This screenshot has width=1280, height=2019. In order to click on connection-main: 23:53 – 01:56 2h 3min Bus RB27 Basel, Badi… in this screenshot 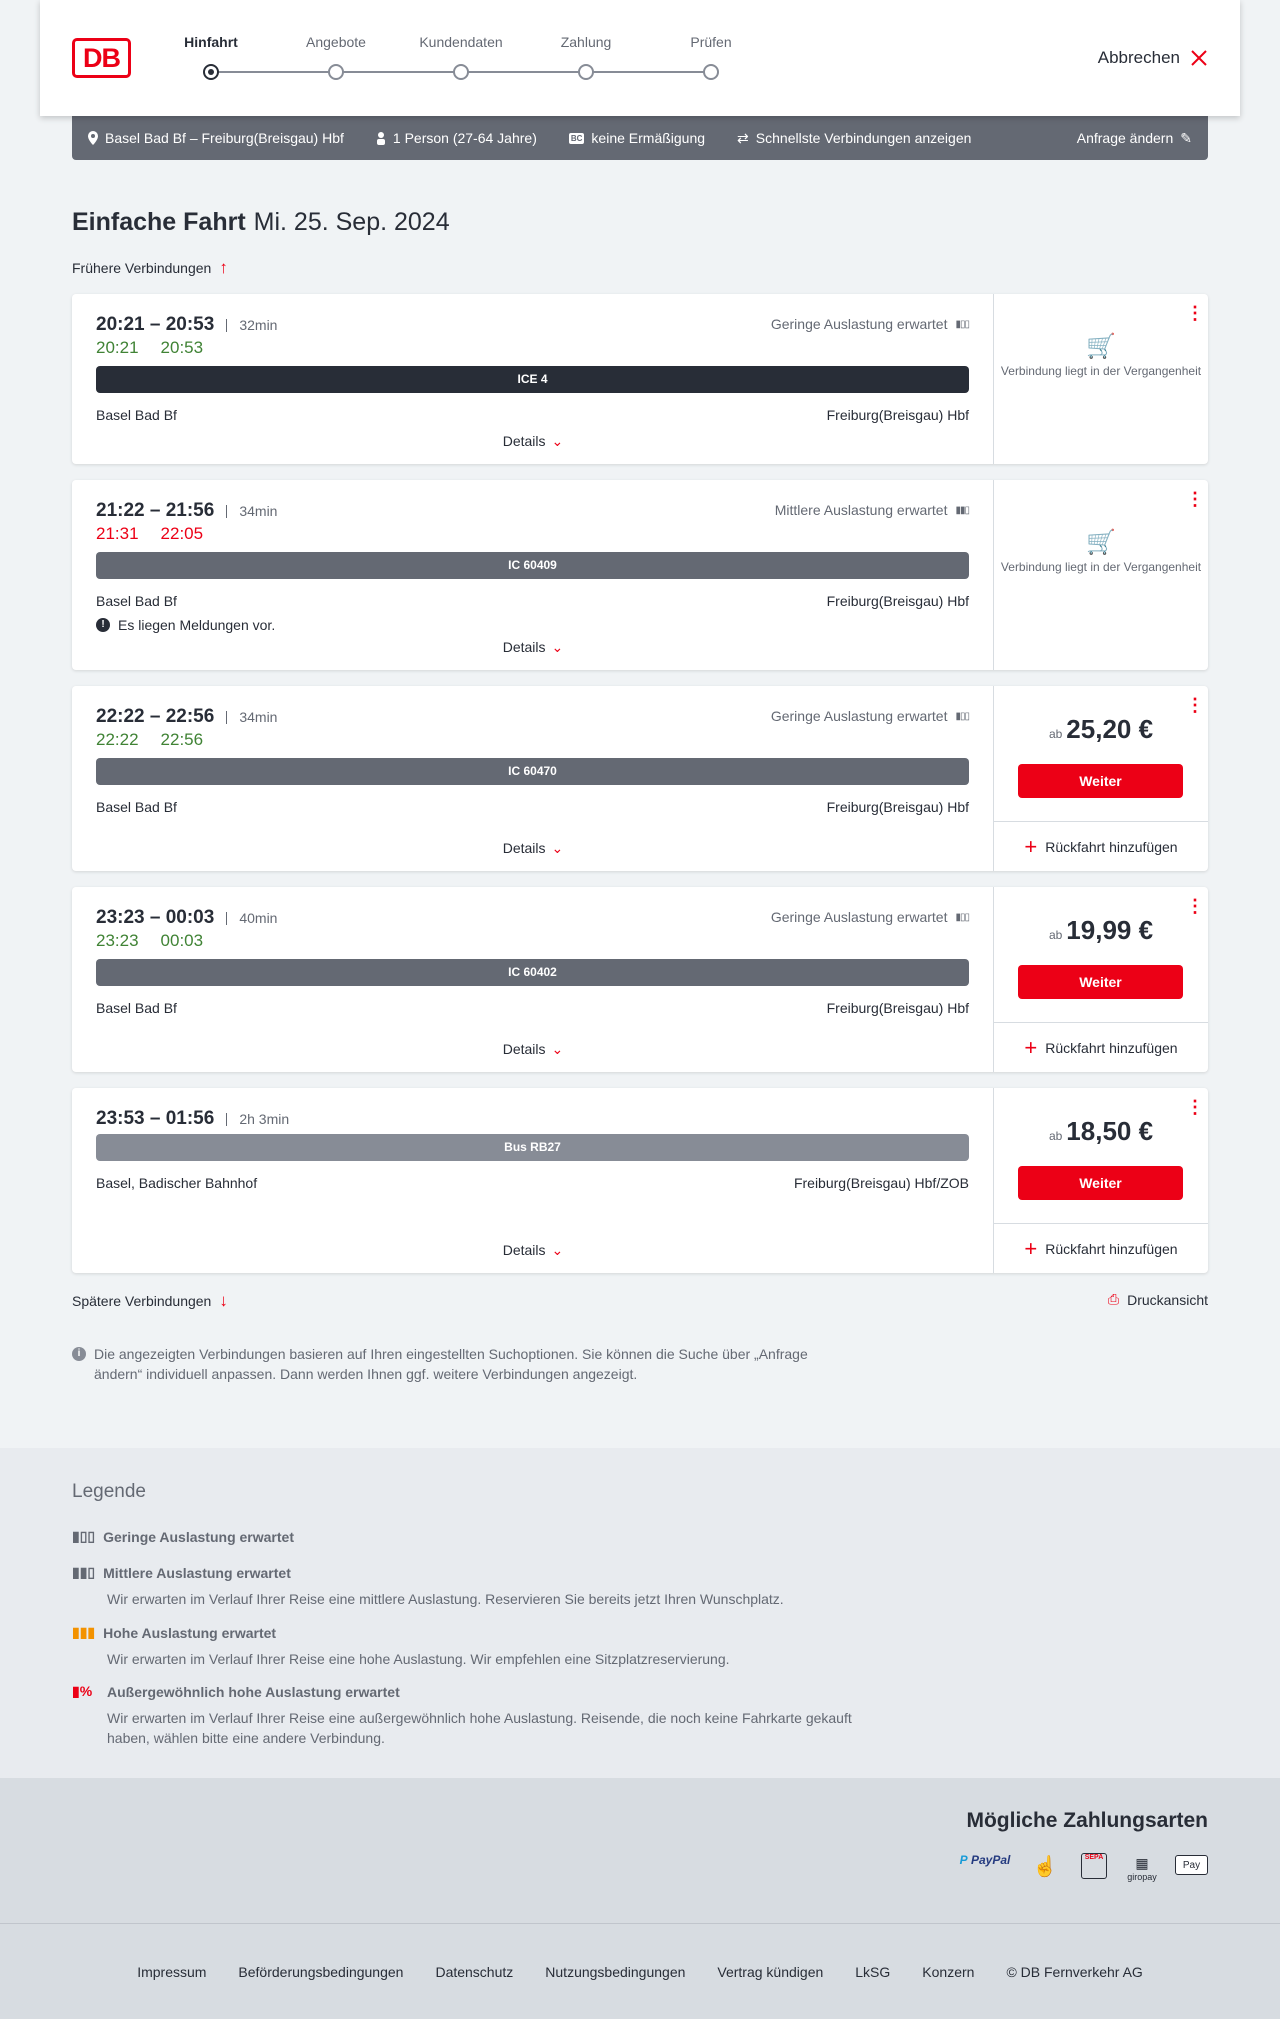, I will do `click(533, 1180)`.